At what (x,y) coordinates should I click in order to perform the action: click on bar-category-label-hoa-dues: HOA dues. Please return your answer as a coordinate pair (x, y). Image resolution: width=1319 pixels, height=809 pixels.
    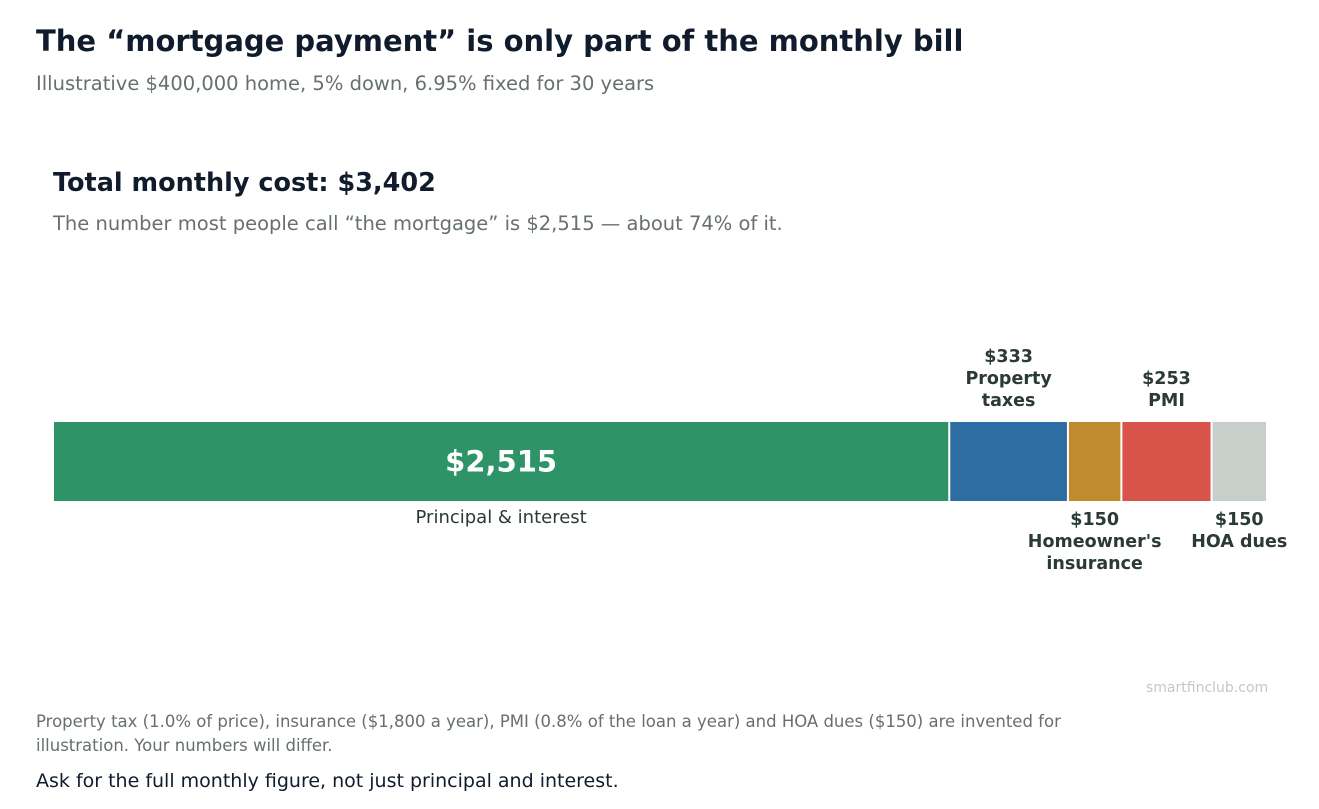
    Looking at the image, I should click on (1239, 542).